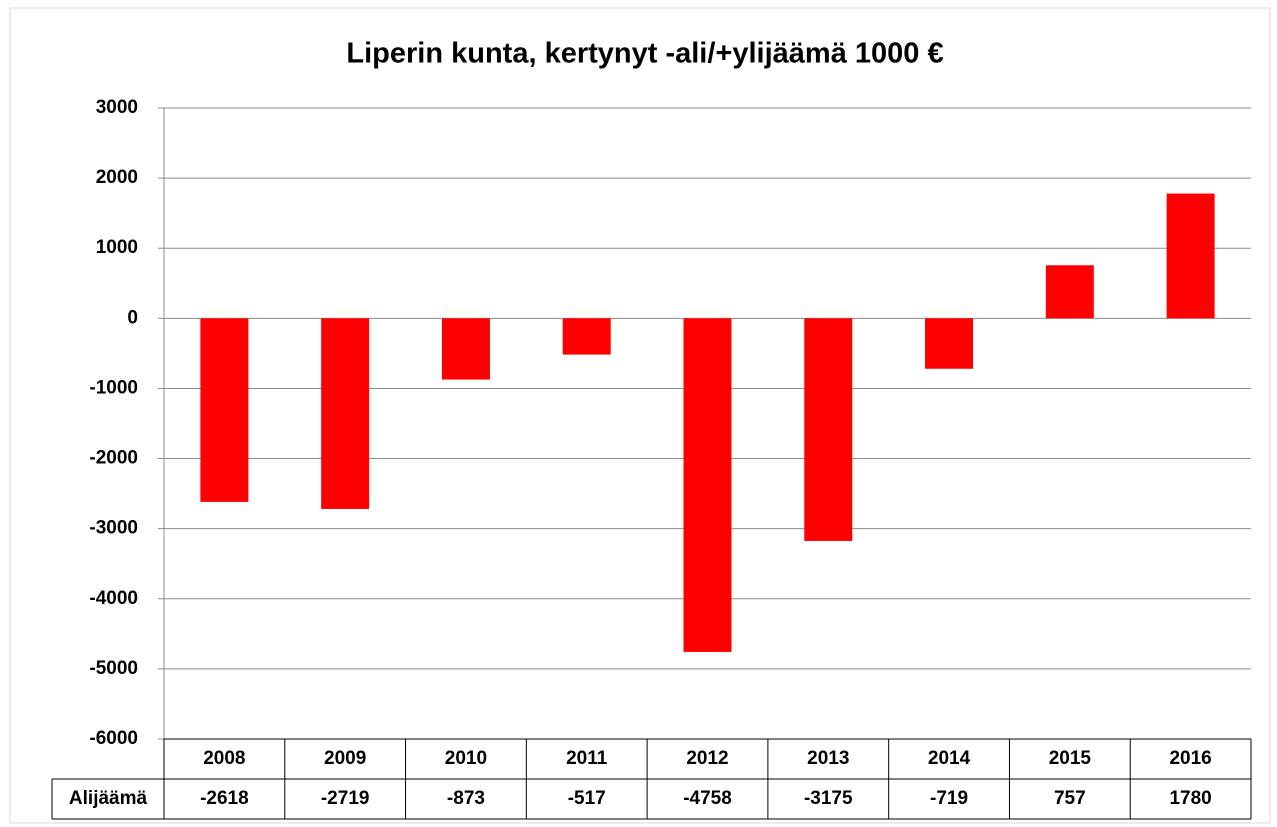  Describe the element at coordinates (828, 758) in the screenshot. I see `x-tick-label: 2013` at that location.